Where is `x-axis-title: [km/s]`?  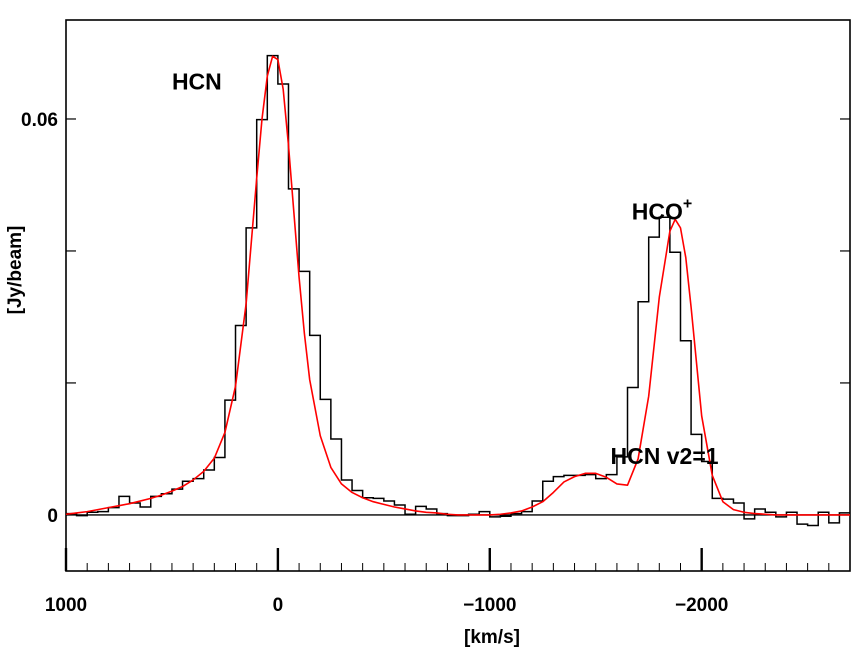 x-axis-title: [km/s] is located at coordinates (492, 637).